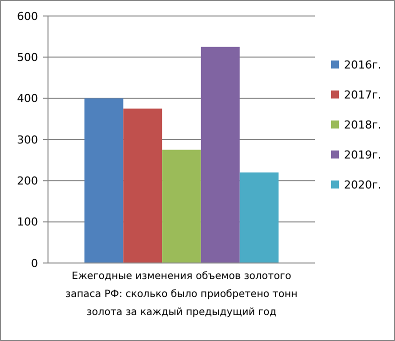  What do you see at coordinates (34, 263) in the screenshot?
I see `y-tick-label: 0` at bounding box center [34, 263].